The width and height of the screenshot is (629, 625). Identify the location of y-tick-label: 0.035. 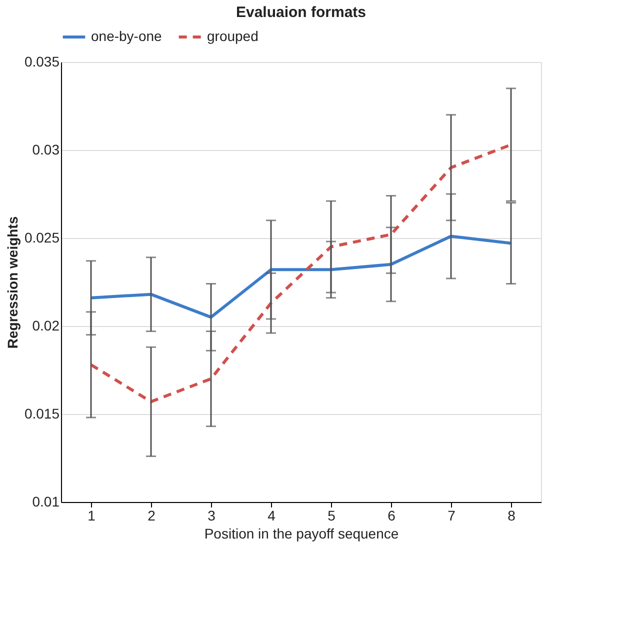
(42, 62).